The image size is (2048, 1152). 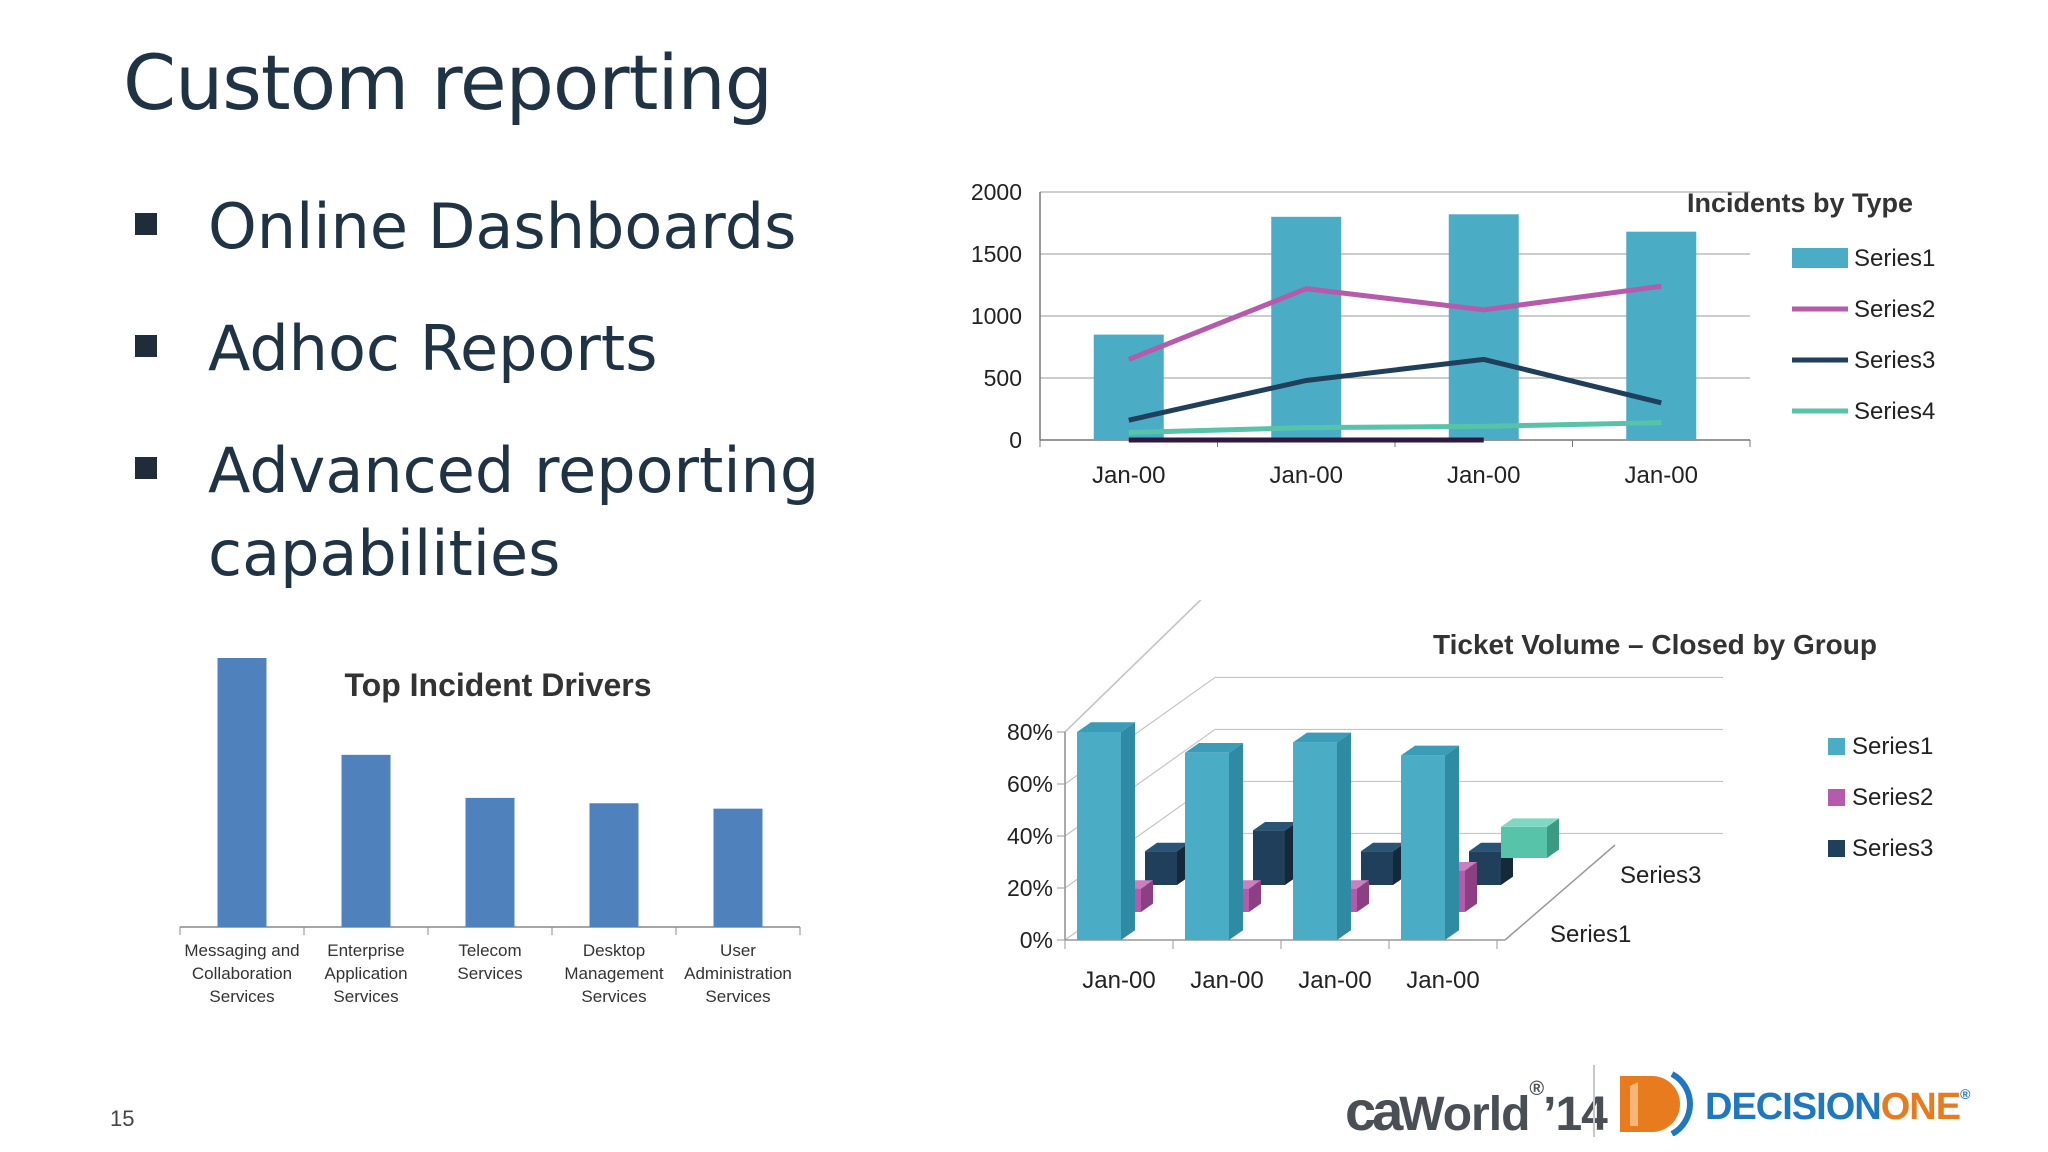 I want to click on category-label: Telecom, so click(x=489, y=950).